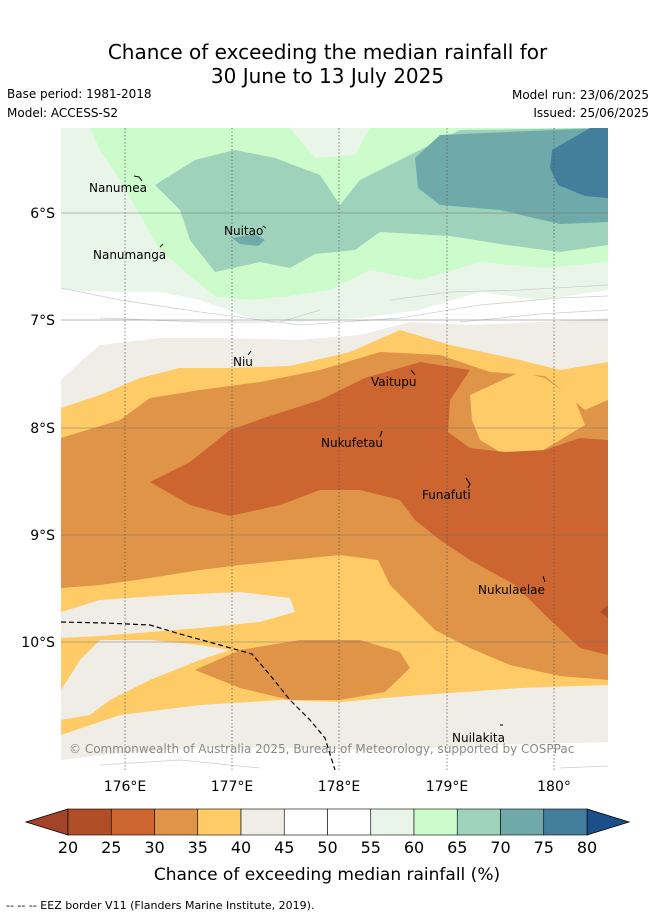  I want to click on colorbar-tick-labels: 20 25 30 35 40 45 50 55 60 65 70 75 80, so click(327, 847).